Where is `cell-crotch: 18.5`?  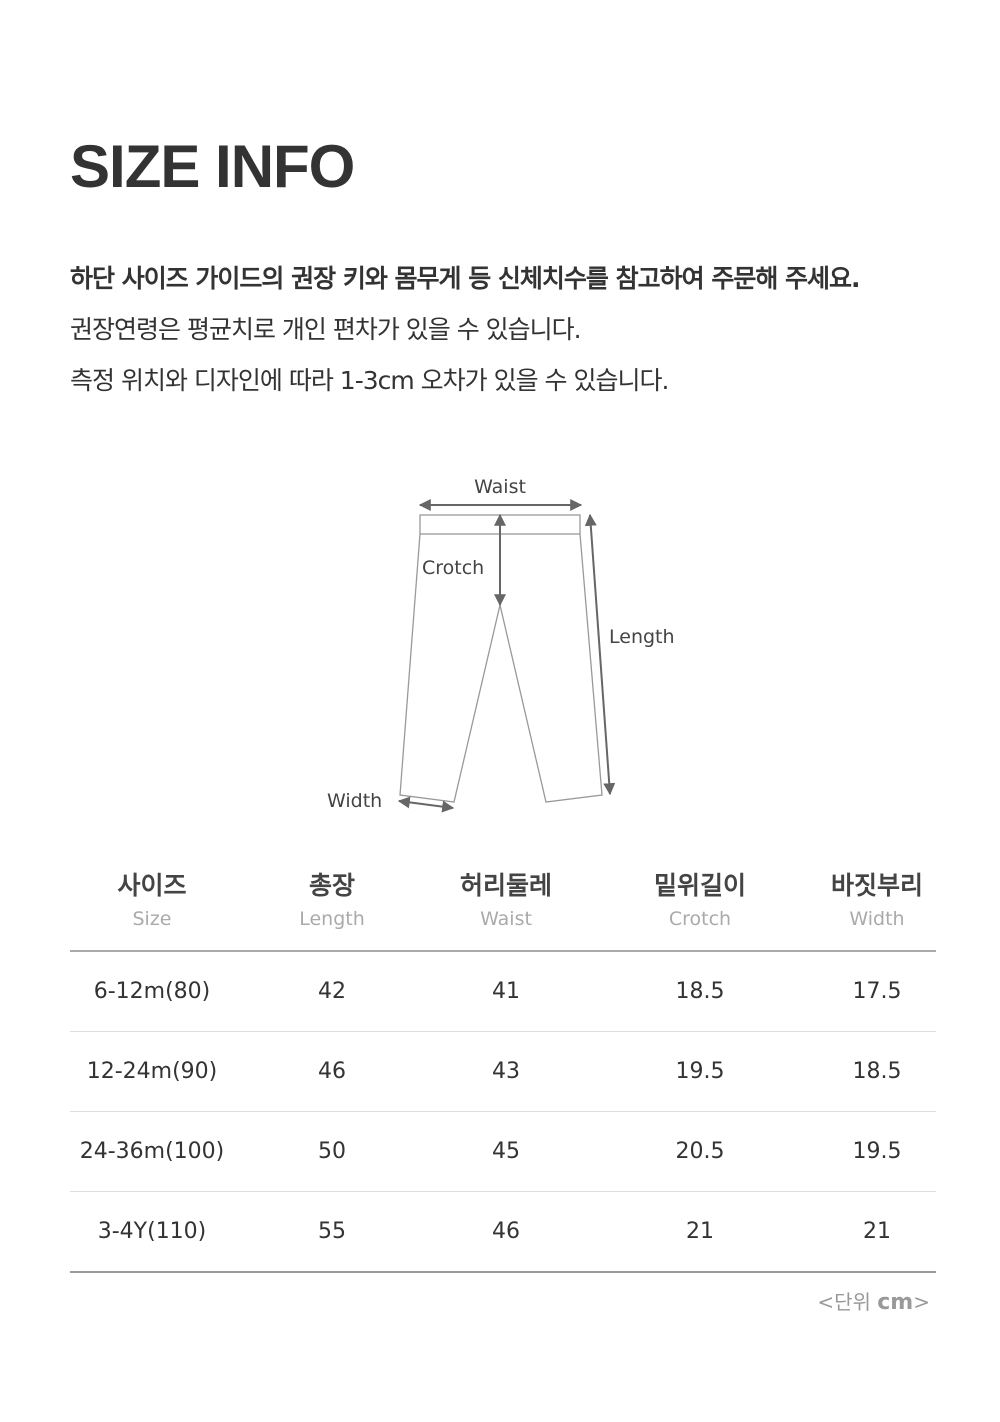 cell-crotch: 18.5 is located at coordinates (700, 991).